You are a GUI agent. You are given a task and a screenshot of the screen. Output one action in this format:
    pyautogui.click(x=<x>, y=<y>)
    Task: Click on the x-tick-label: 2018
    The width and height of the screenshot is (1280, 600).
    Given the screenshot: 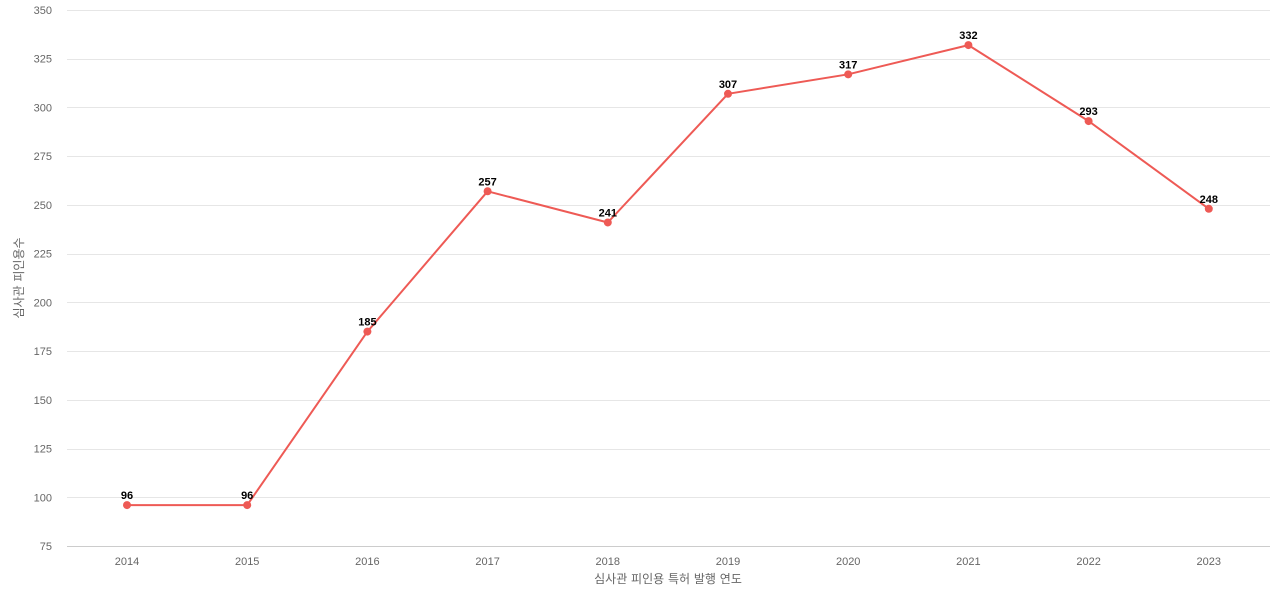 What is the action you would take?
    pyautogui.click(x=608, y=562)
    